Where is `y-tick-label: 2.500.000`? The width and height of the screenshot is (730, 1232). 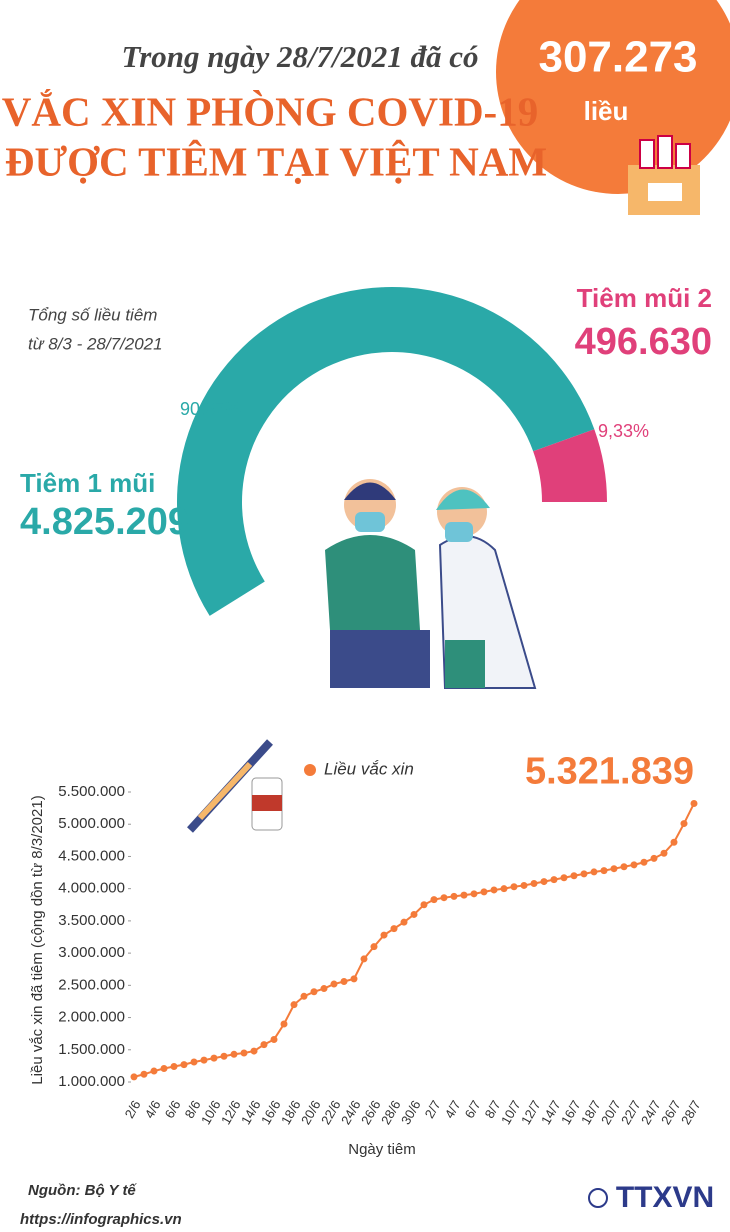 y-tick-label: 2.500.000 is located at coordinates (91, 984).